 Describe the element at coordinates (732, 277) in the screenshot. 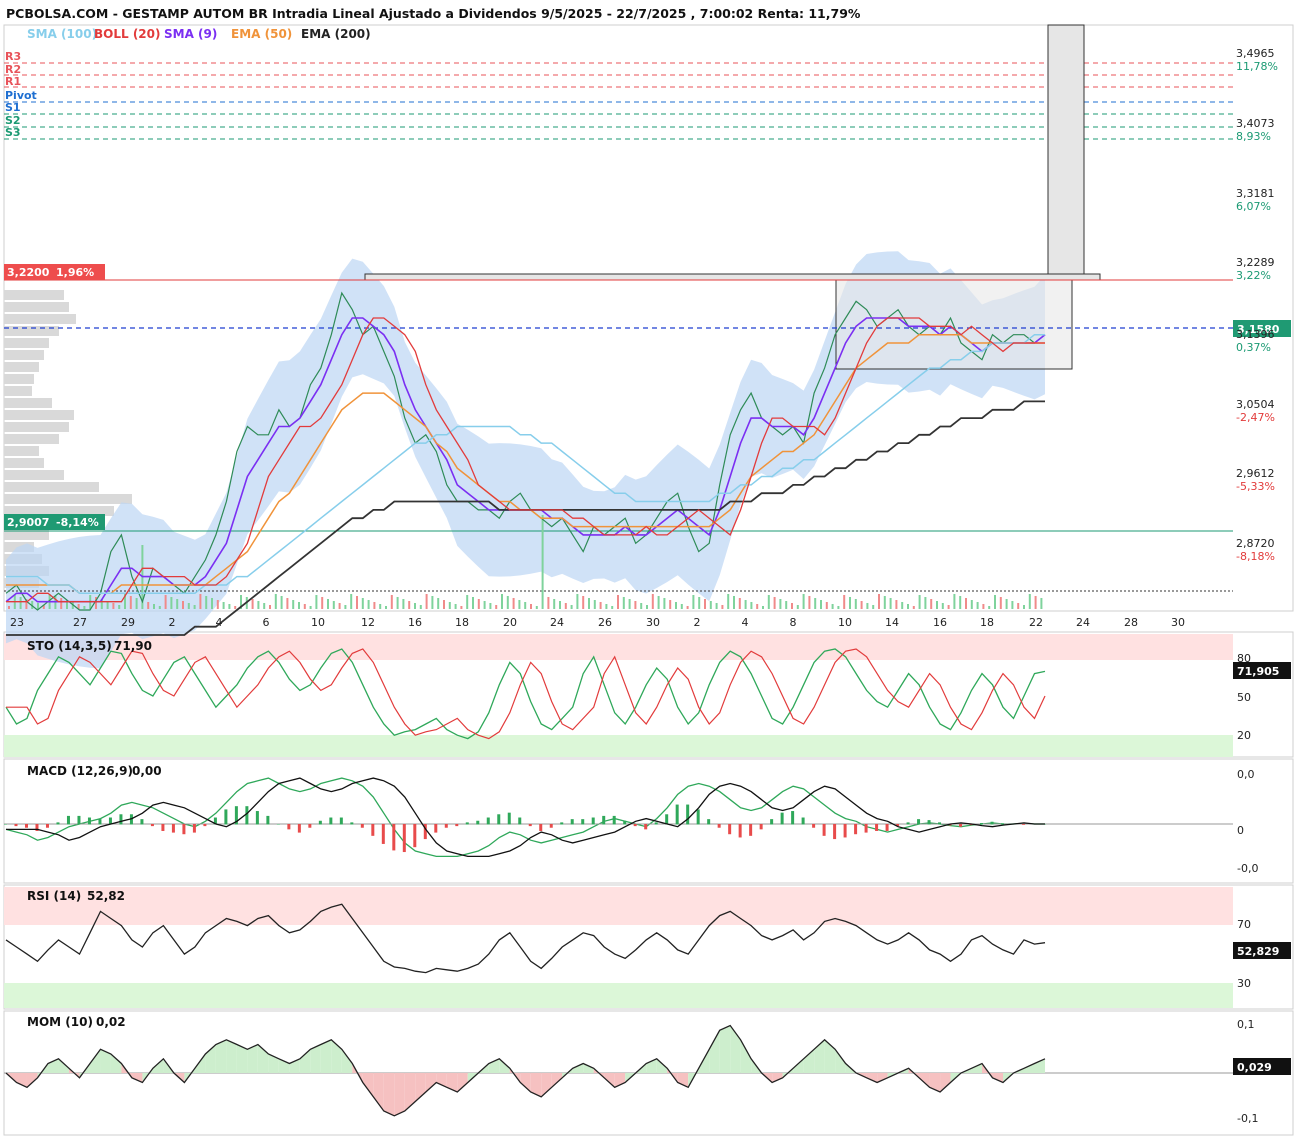

I see `resistance-box` at that location.